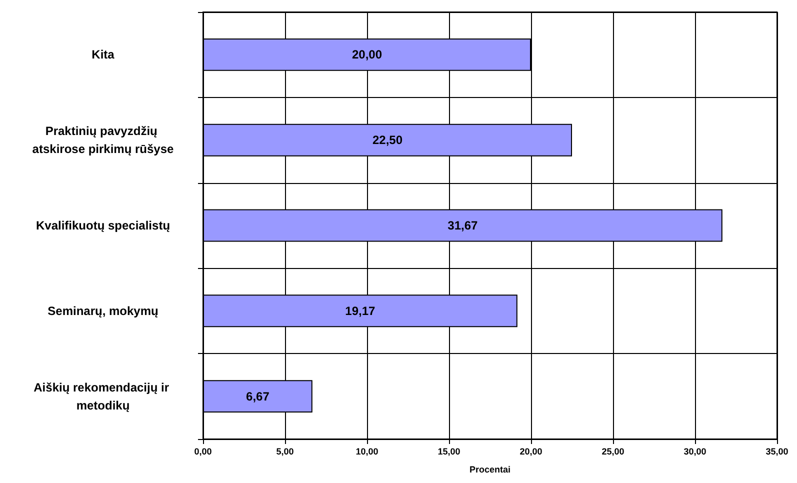 This screenshot has height=483, width=797. What do you see at coordinates (695, 451) in the screenshot?
I see `x-tick-label: 30,00` at bounding box center [695, 451].